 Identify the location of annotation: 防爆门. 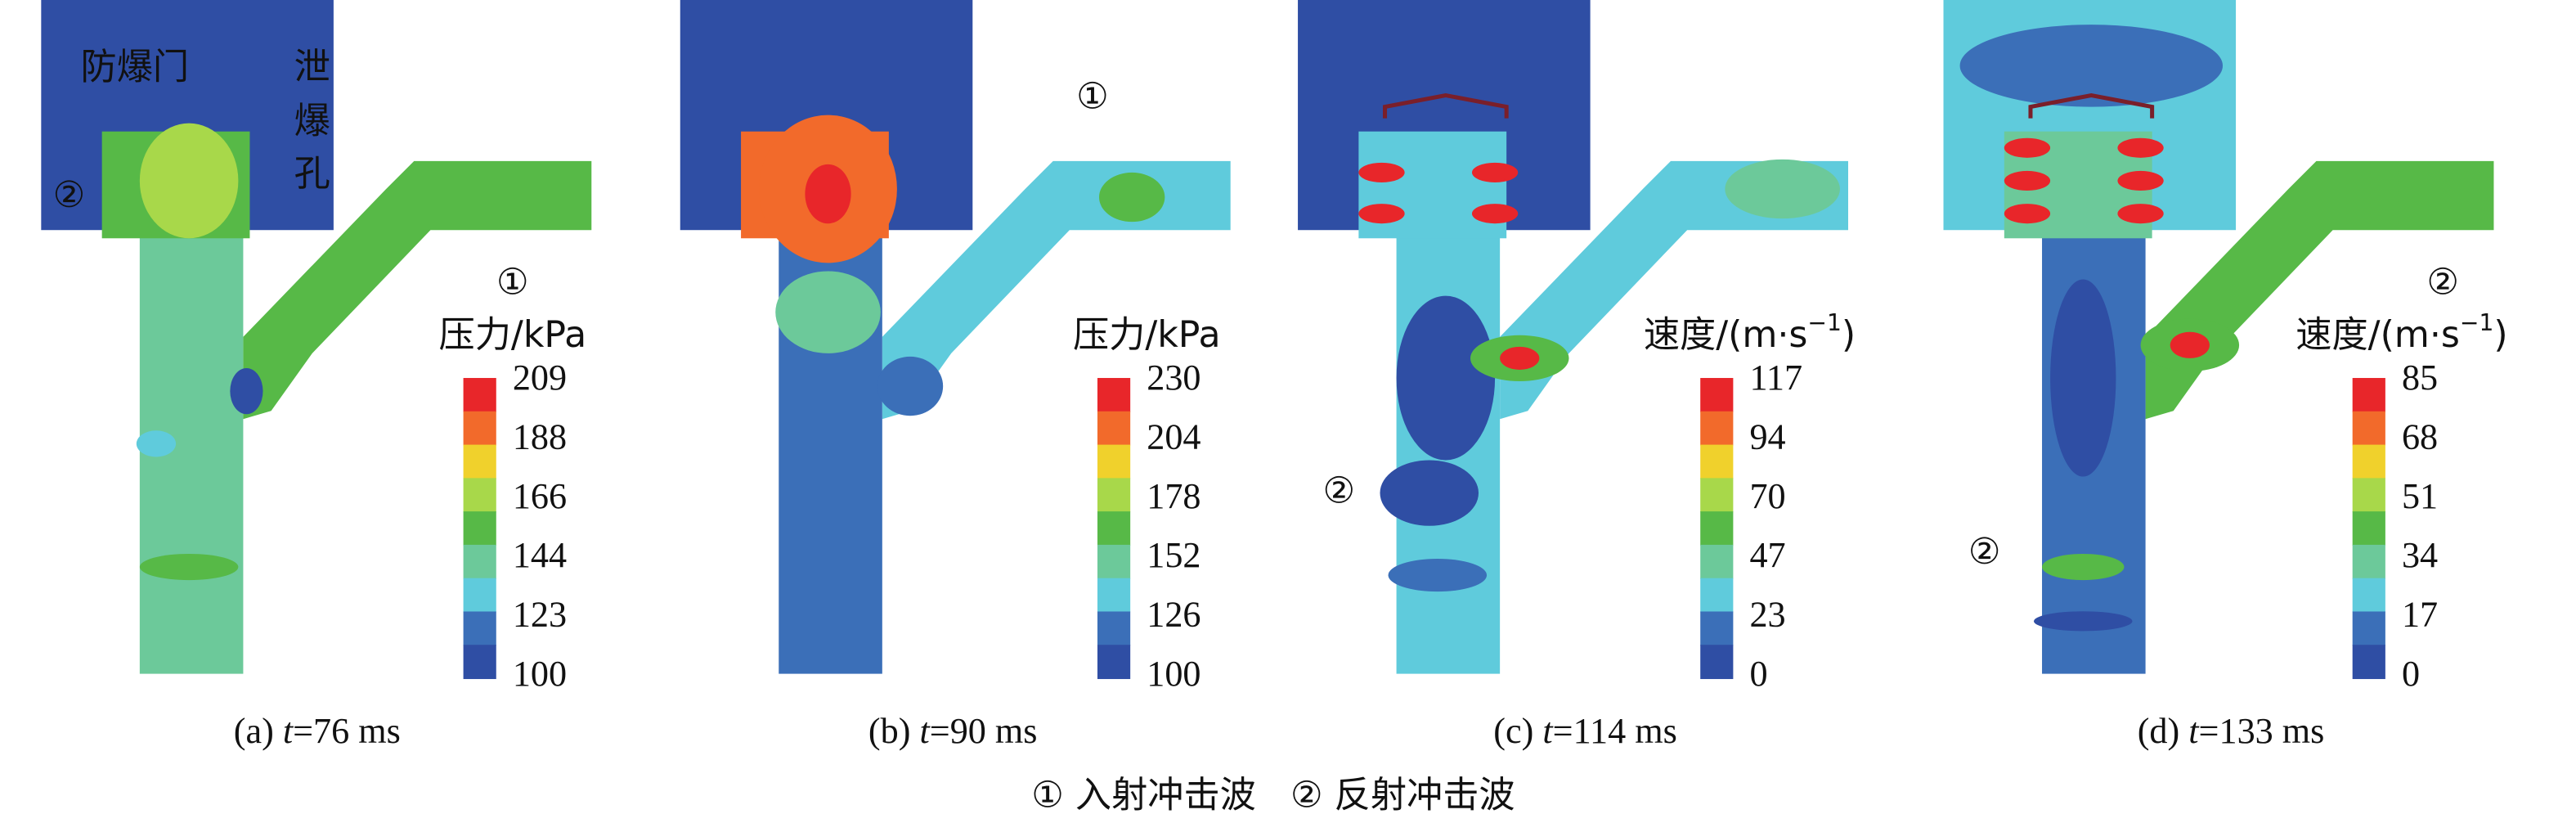
(135, 67).